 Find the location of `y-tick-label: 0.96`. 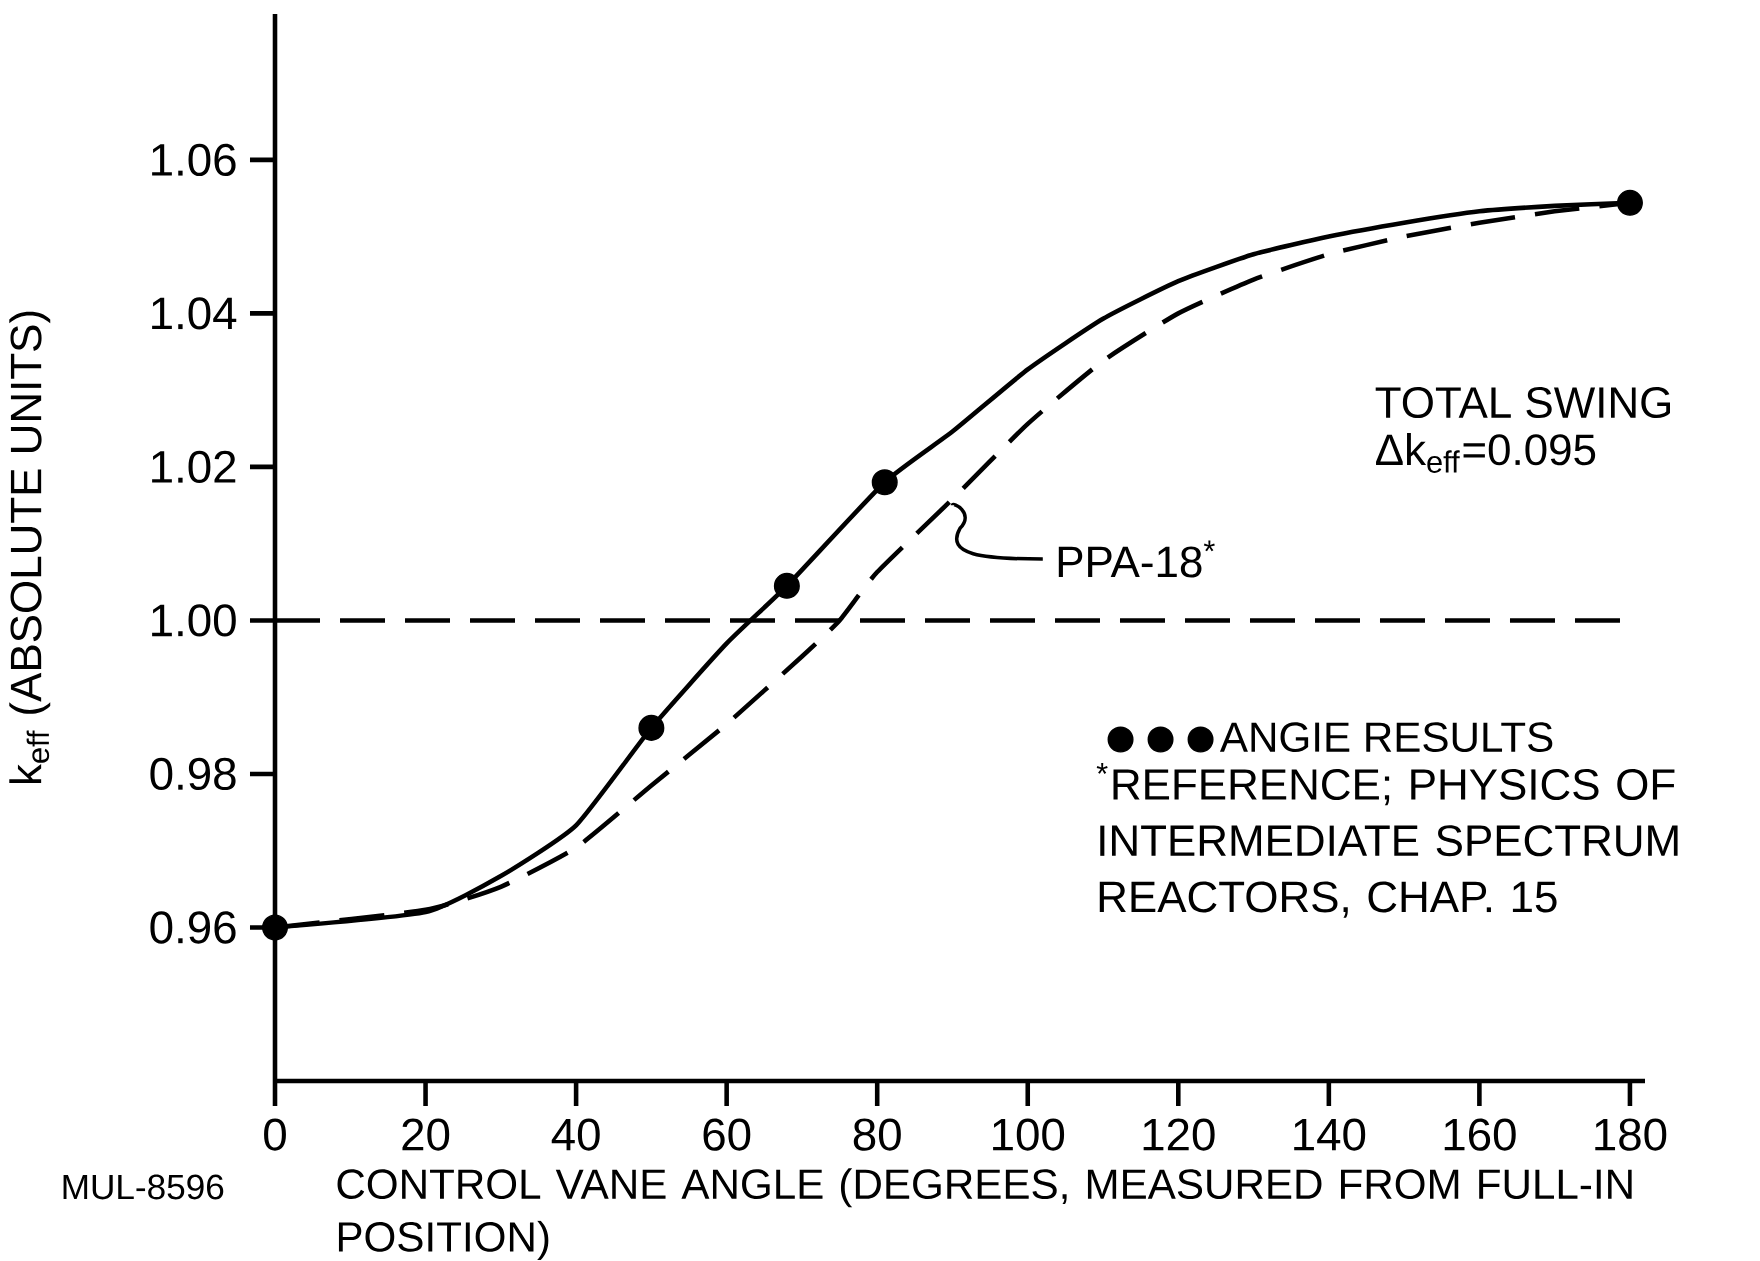

y-tick-label: 0.96 is located at coordinates (193, 927).